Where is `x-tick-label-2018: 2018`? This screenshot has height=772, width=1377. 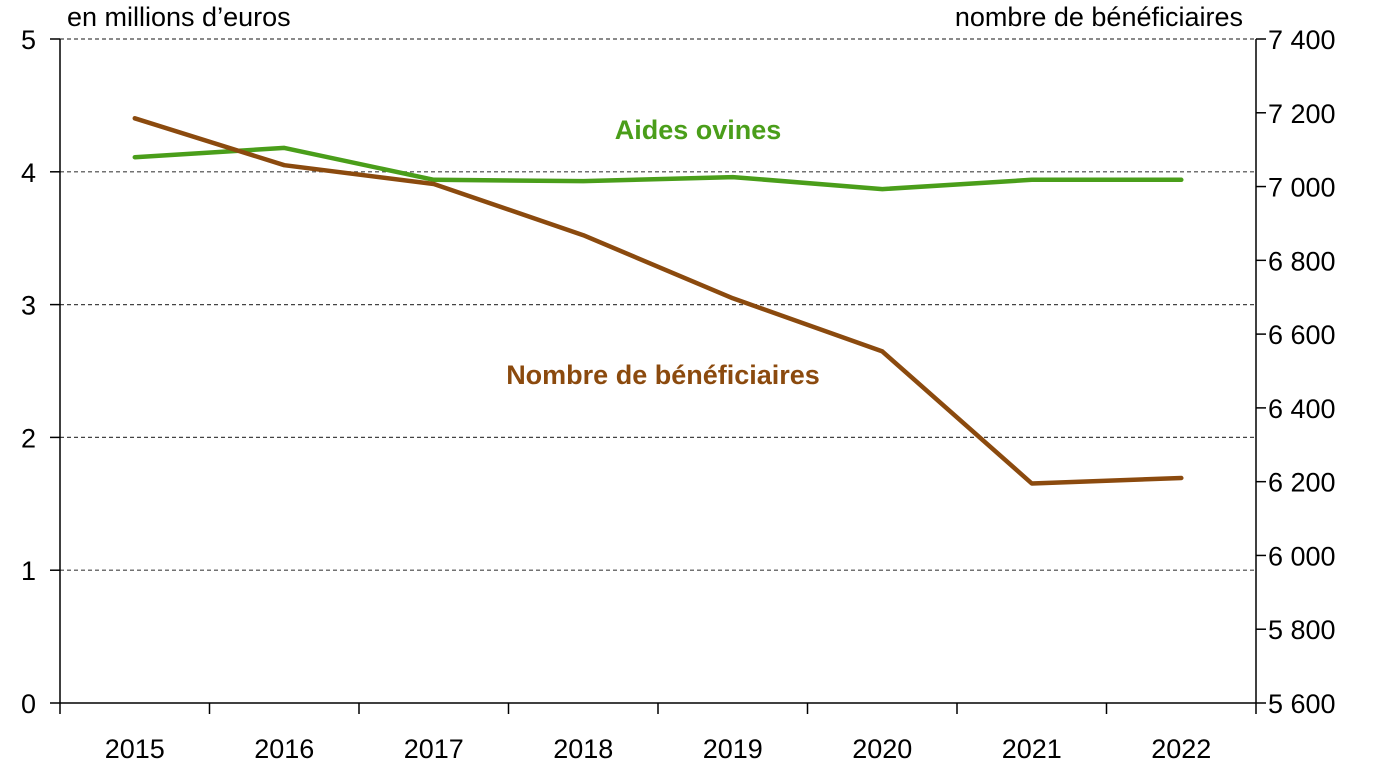
x-tick-label-2018: 2018 is located at coordinates (583, 749).